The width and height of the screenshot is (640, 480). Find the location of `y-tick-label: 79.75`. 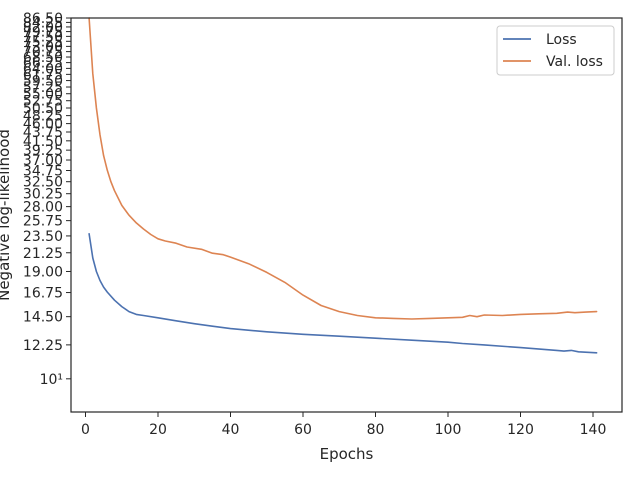

y-tick-label: 79.75 is located at coordinates (43, 33).